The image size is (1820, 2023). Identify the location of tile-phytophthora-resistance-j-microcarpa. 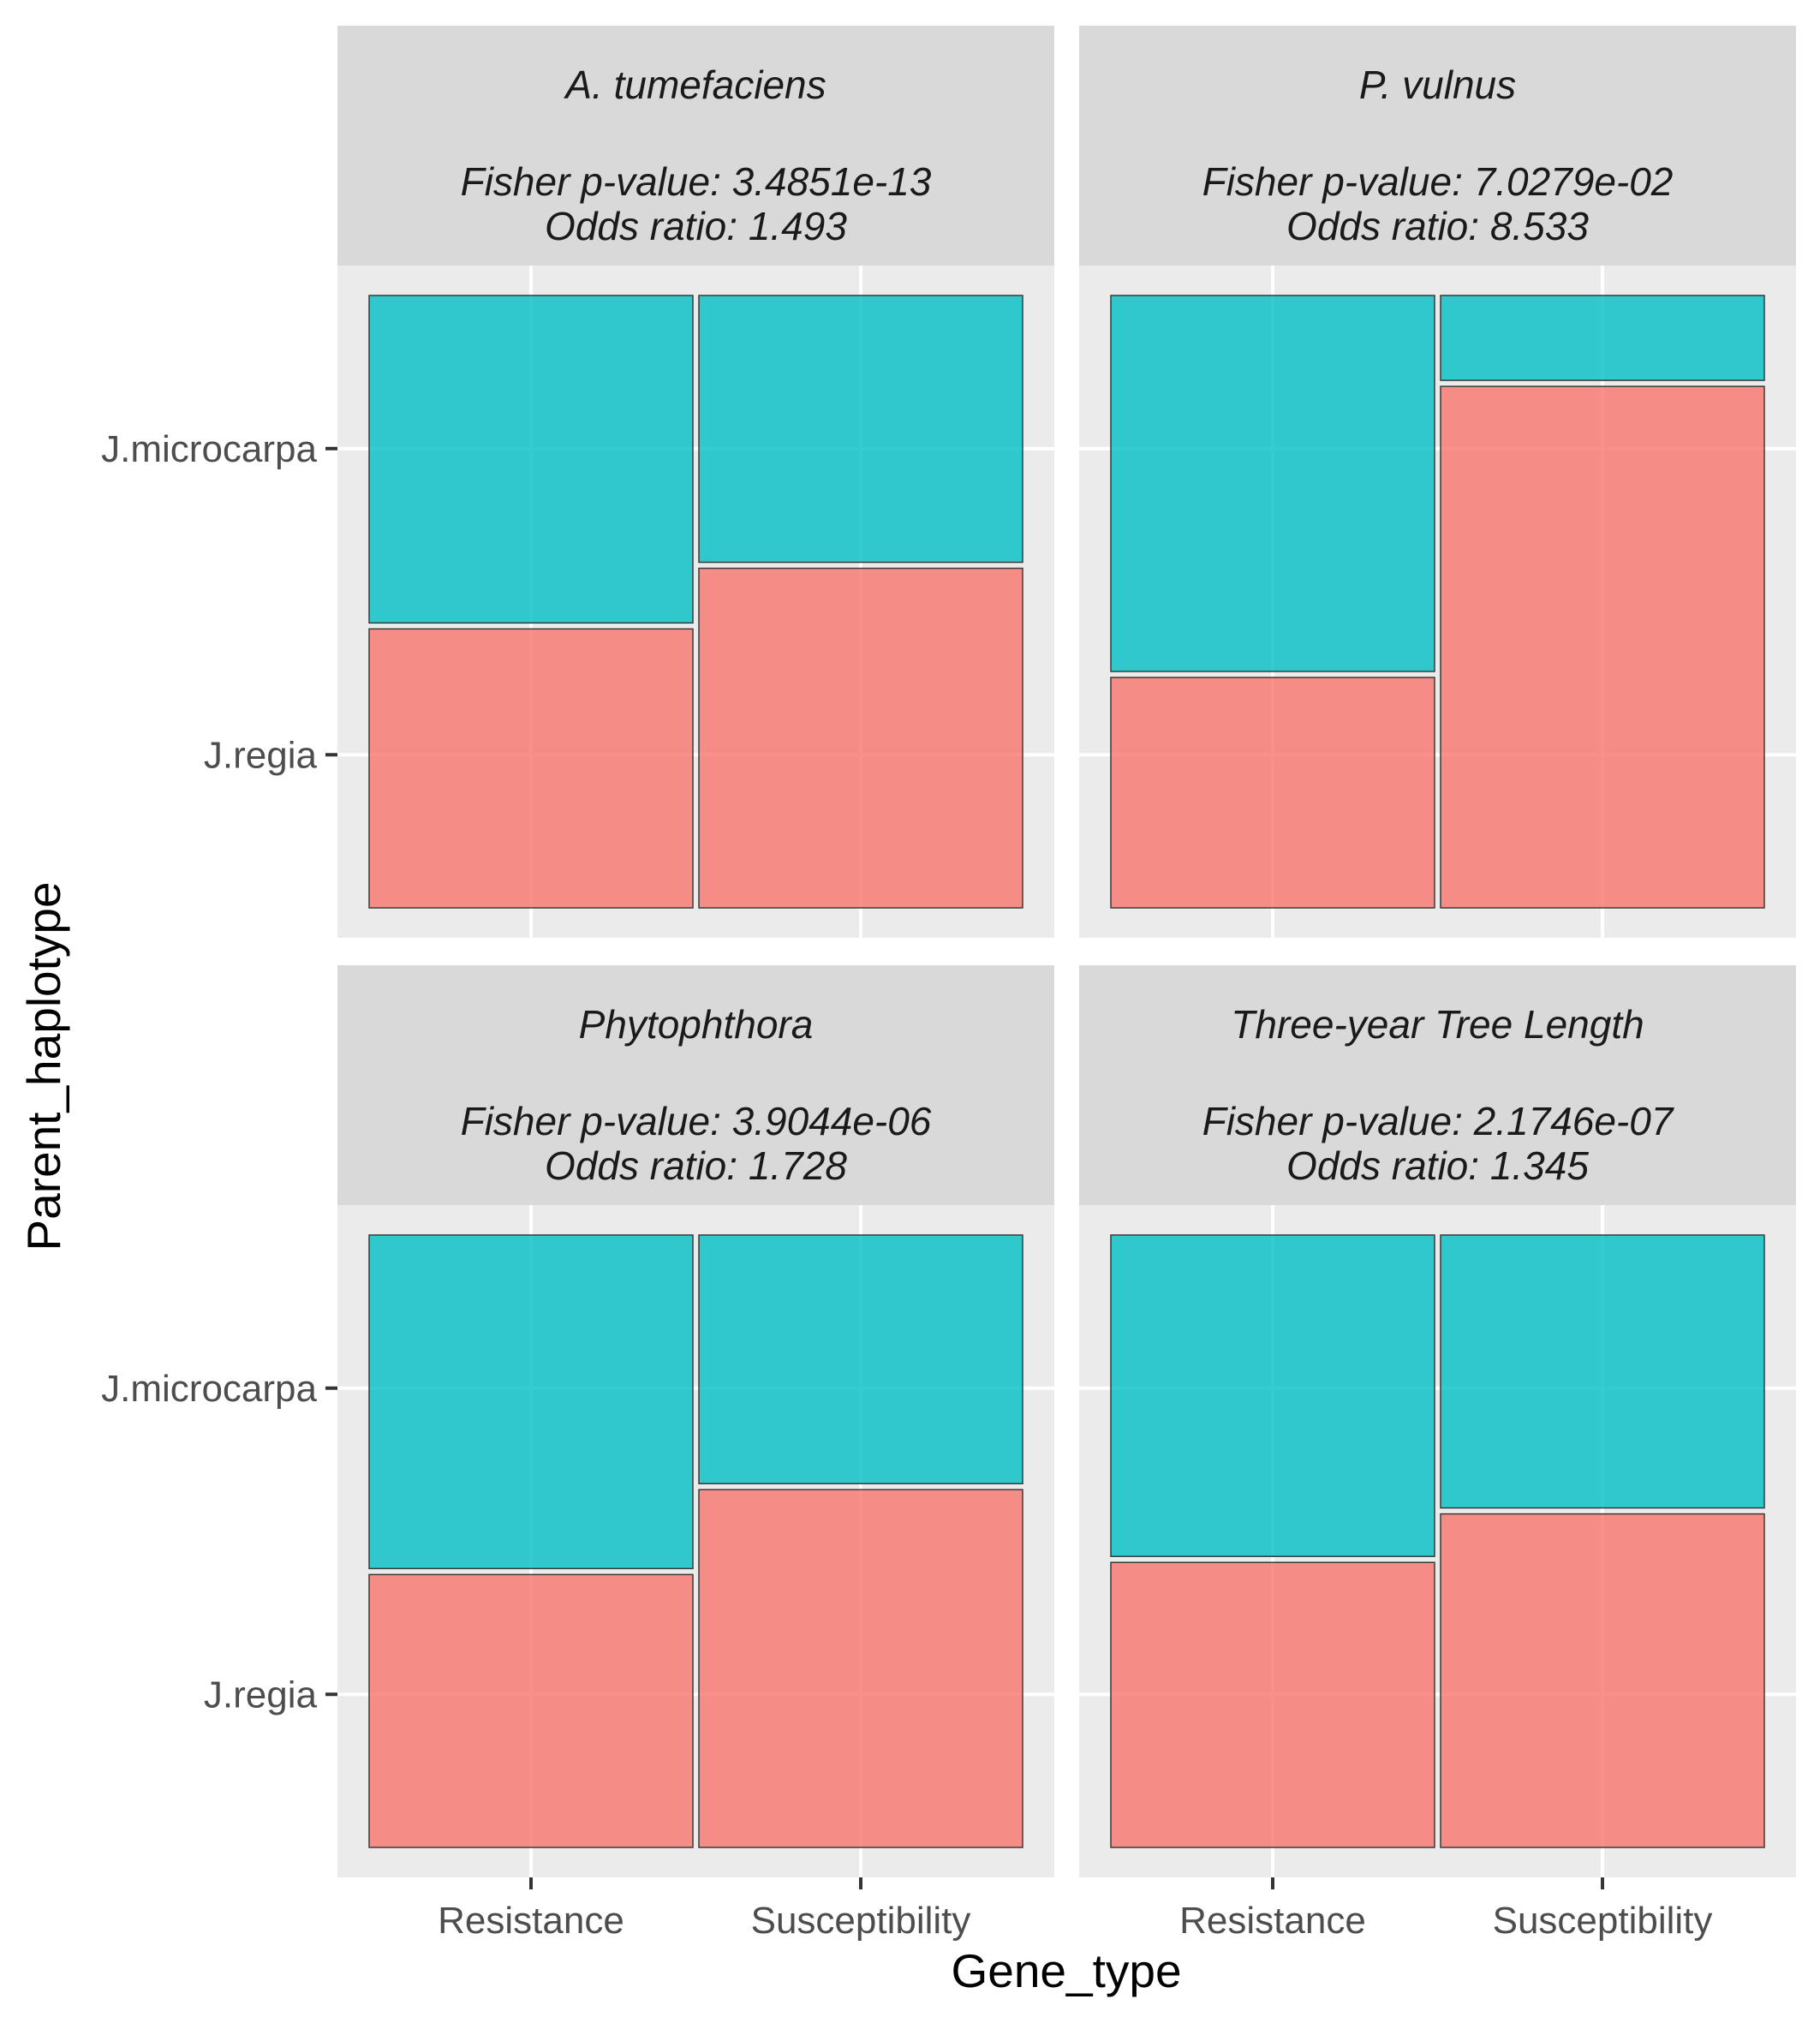
(531, 1402).